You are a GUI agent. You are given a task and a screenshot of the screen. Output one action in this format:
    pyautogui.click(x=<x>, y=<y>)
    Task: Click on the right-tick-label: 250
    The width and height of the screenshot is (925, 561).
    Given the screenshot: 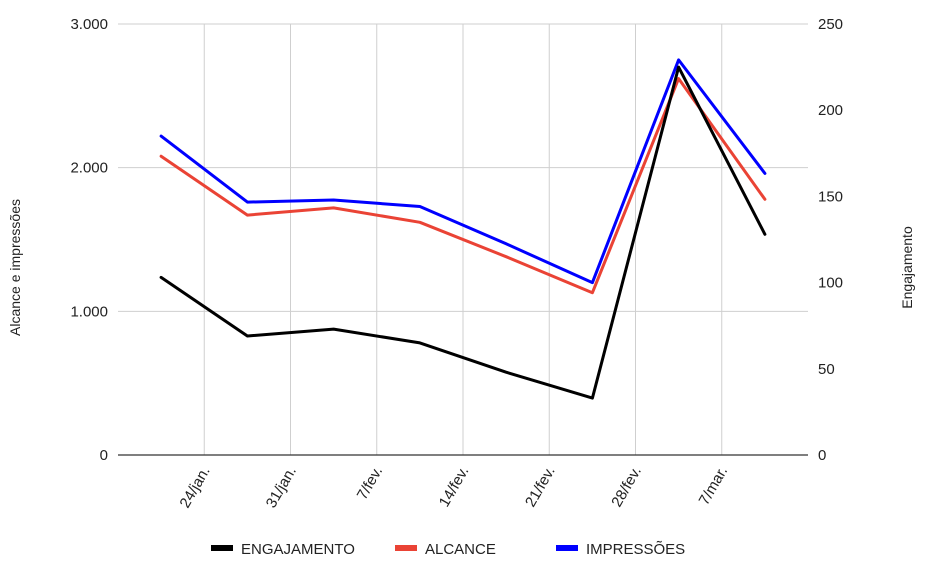 What is the action you would take?
    pyautogui.click(x=830, y=24)
    